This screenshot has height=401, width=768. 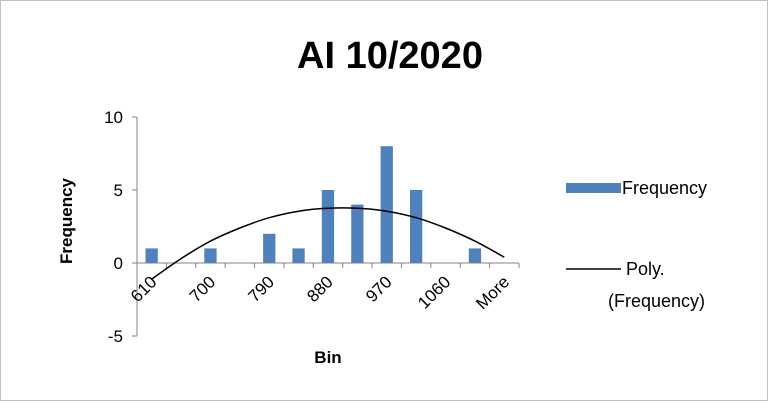 I want to click on y-tick-label: 5, so click(x=118, y=190).